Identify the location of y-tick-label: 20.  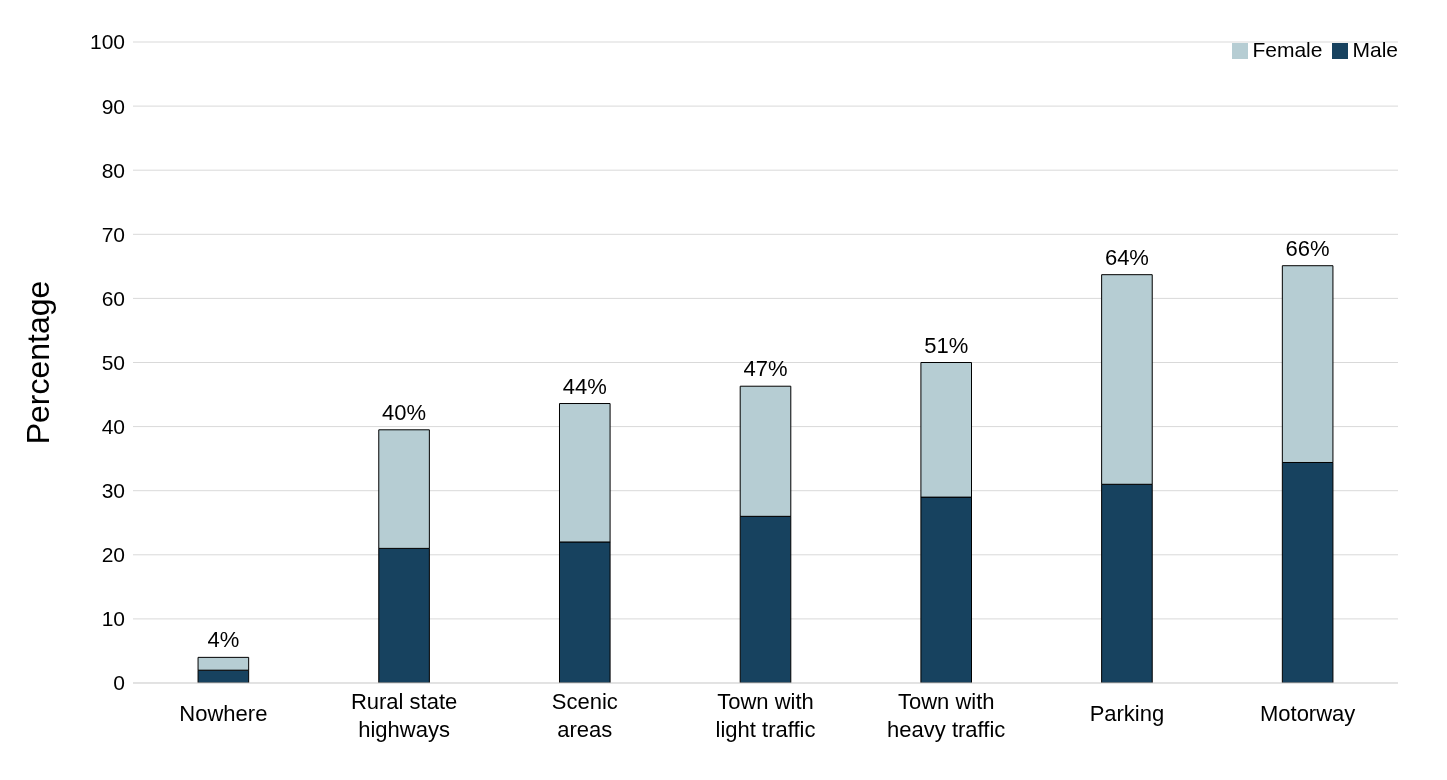
(113, 555).